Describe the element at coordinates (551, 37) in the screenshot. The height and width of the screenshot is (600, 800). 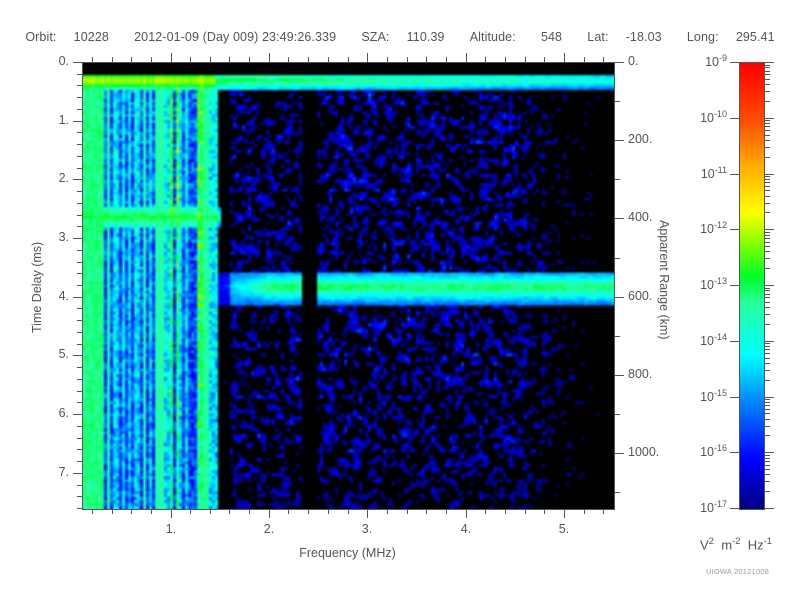
I see `altitude-value: 548` at that location.